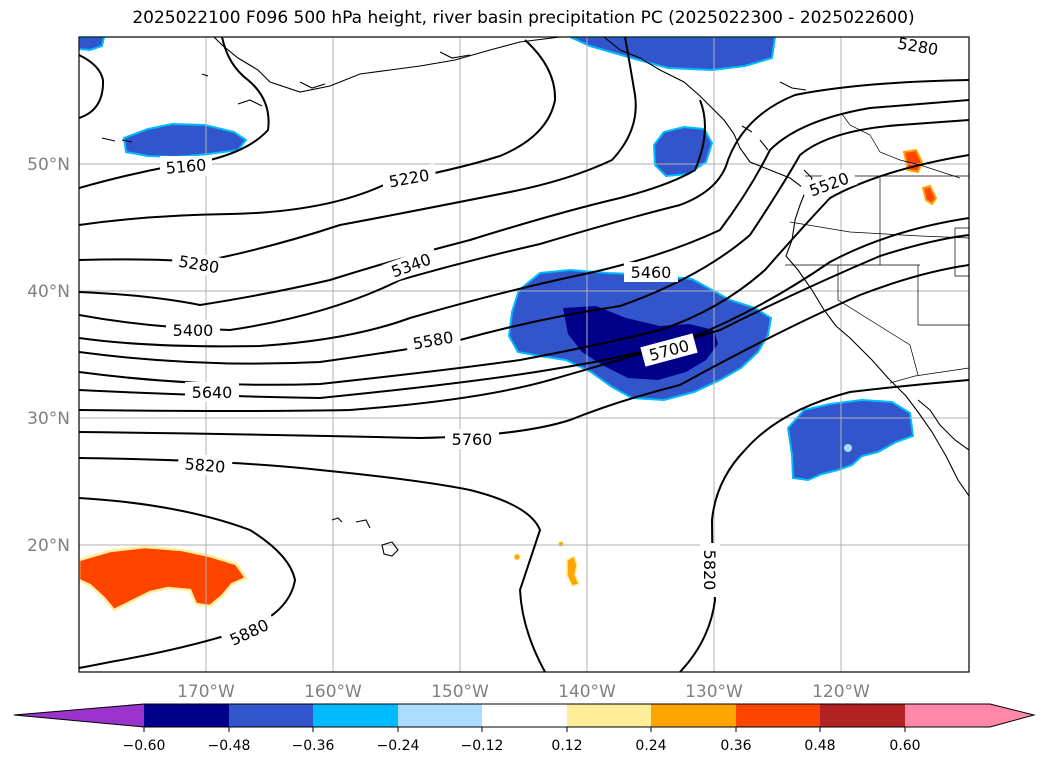 The width and height of the screenshot is (1047, 765). What do you see at coordinates (472, 439) in the screenshot?
I see `contour-label-5760: 5760` at bounding box center [472, 439].